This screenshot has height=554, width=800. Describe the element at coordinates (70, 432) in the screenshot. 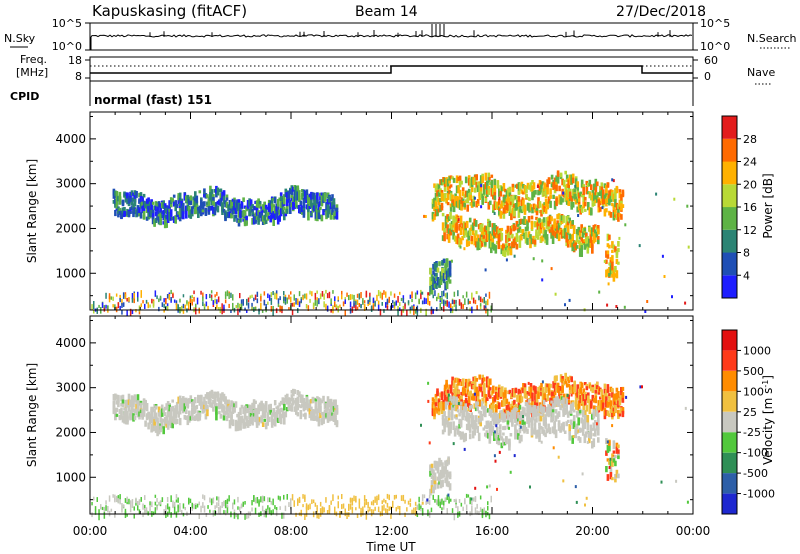

I see `y-tick-label: 2000` at that location.